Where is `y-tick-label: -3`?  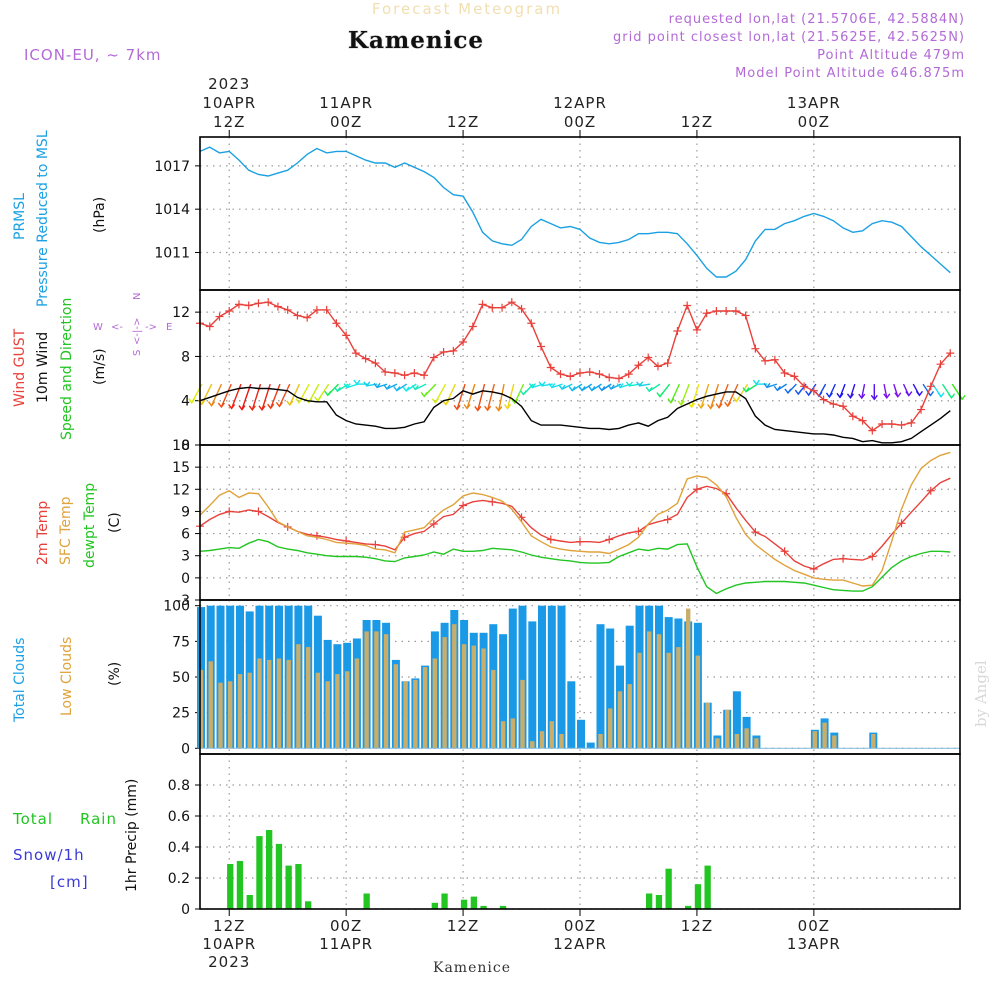 y-tick-label: -3 is located at coordinates (183, 601).